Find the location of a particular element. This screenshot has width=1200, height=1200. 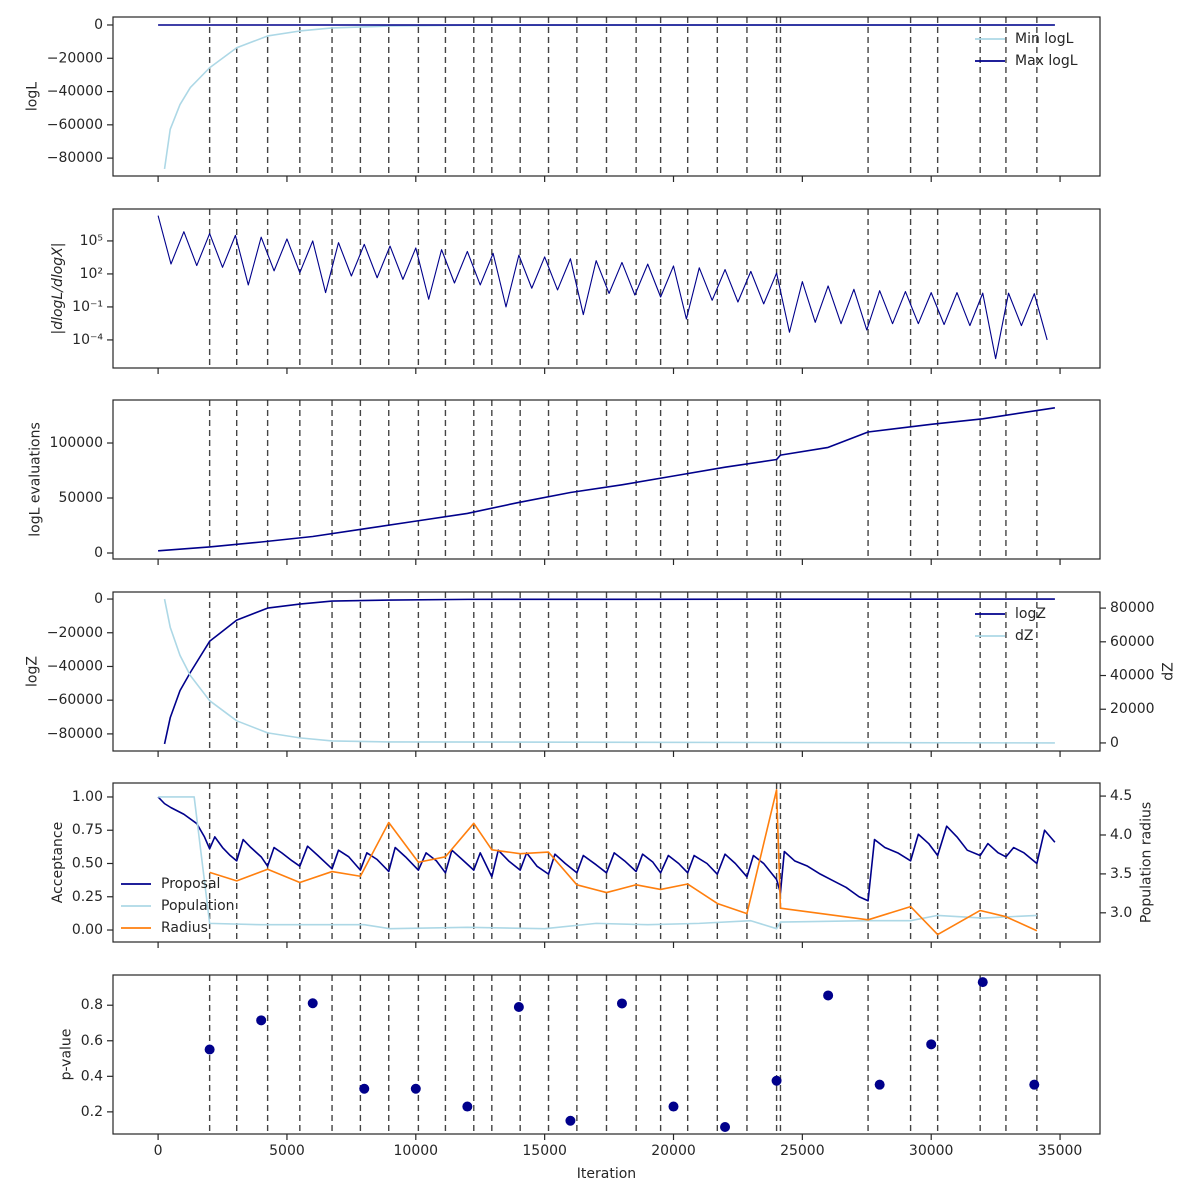

y2-tick-label: 4.5 is located at coordinates (1121, 796).